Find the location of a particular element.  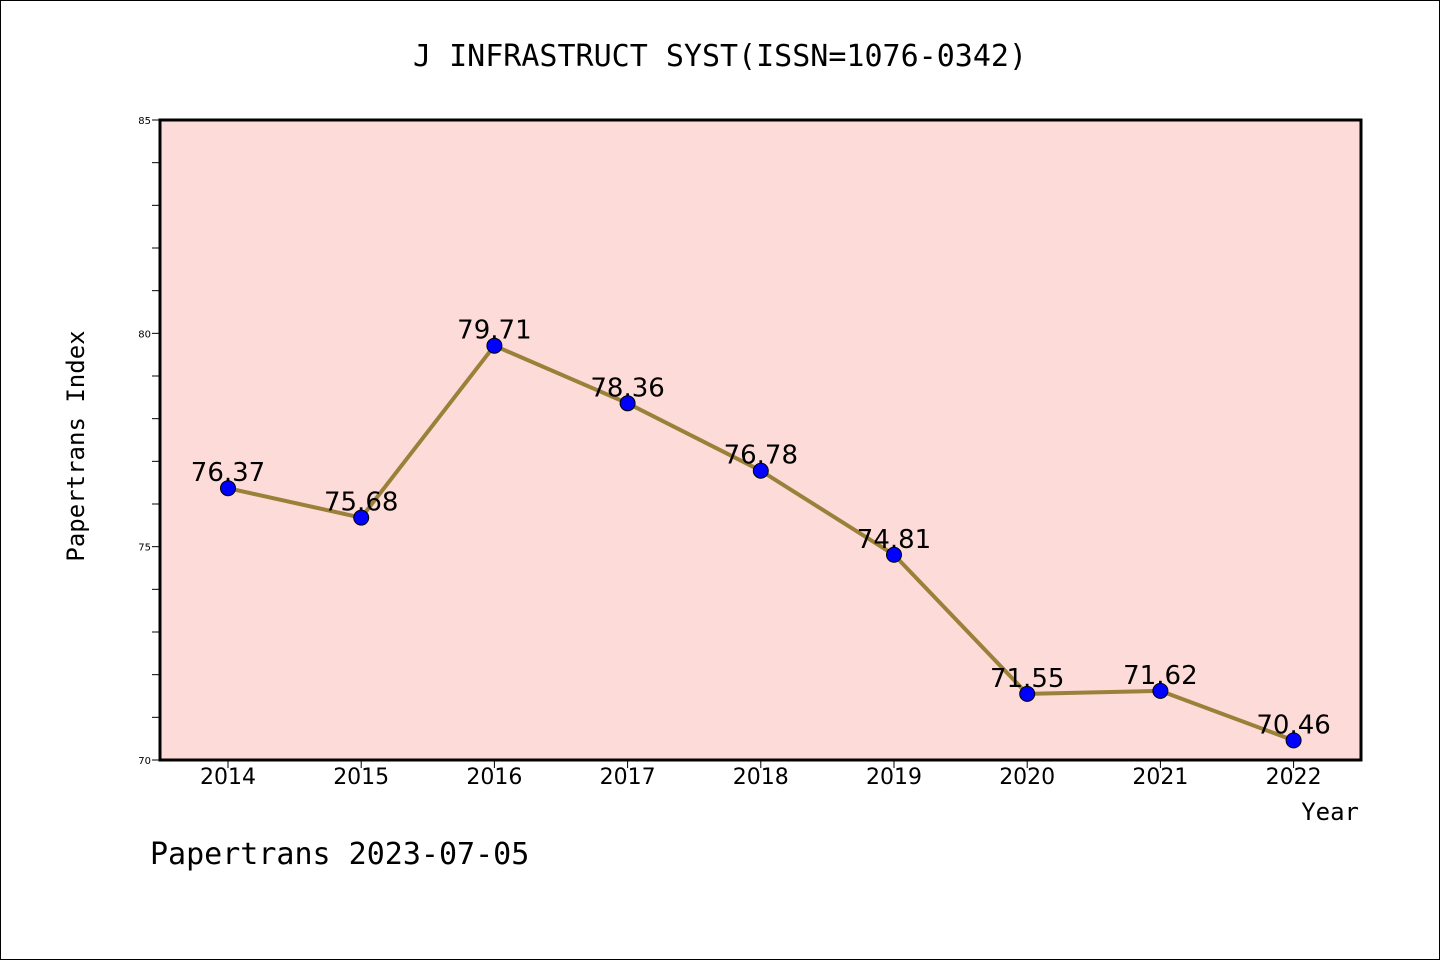

x-axis-label: Year is located at coordinates (1330, 812).